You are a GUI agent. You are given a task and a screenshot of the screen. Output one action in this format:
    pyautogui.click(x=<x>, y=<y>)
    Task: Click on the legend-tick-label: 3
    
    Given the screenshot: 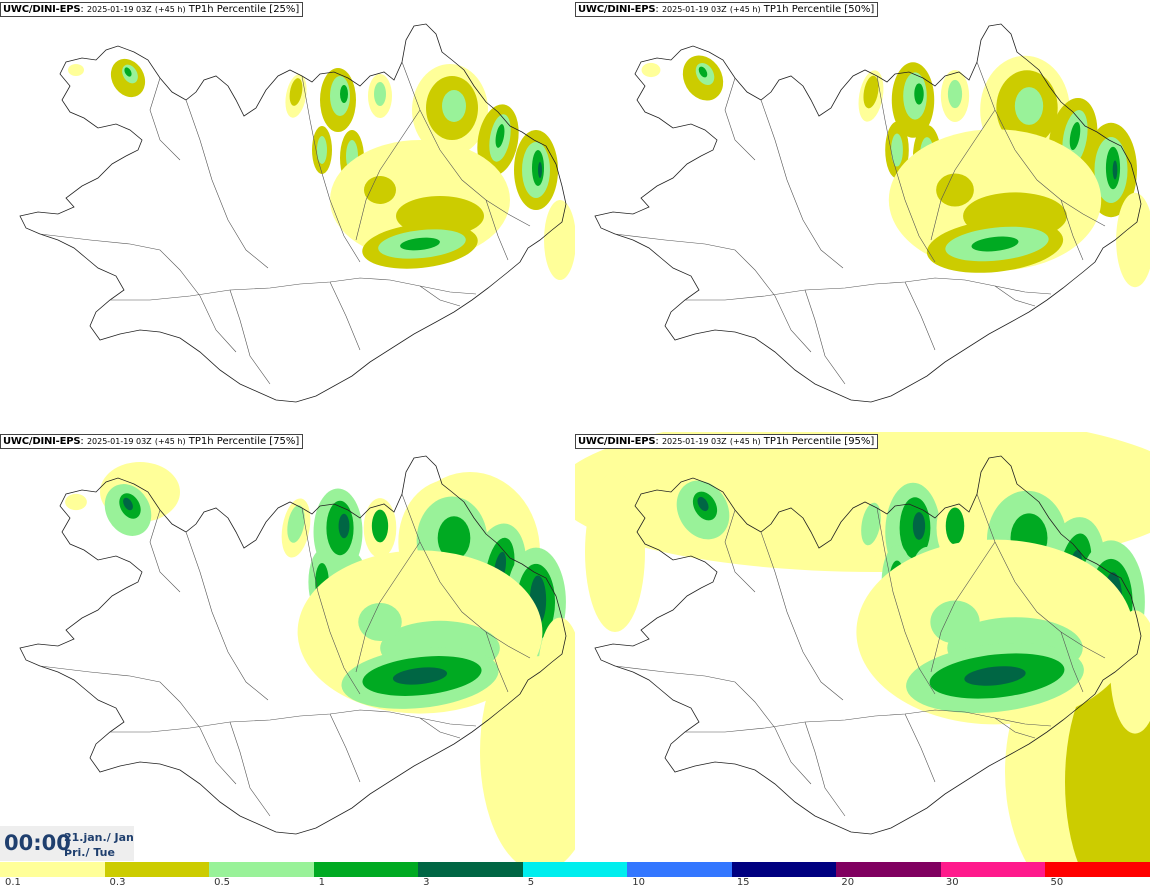 What is the action you would take?
    pyautogui.click(x=426, y=882)
    